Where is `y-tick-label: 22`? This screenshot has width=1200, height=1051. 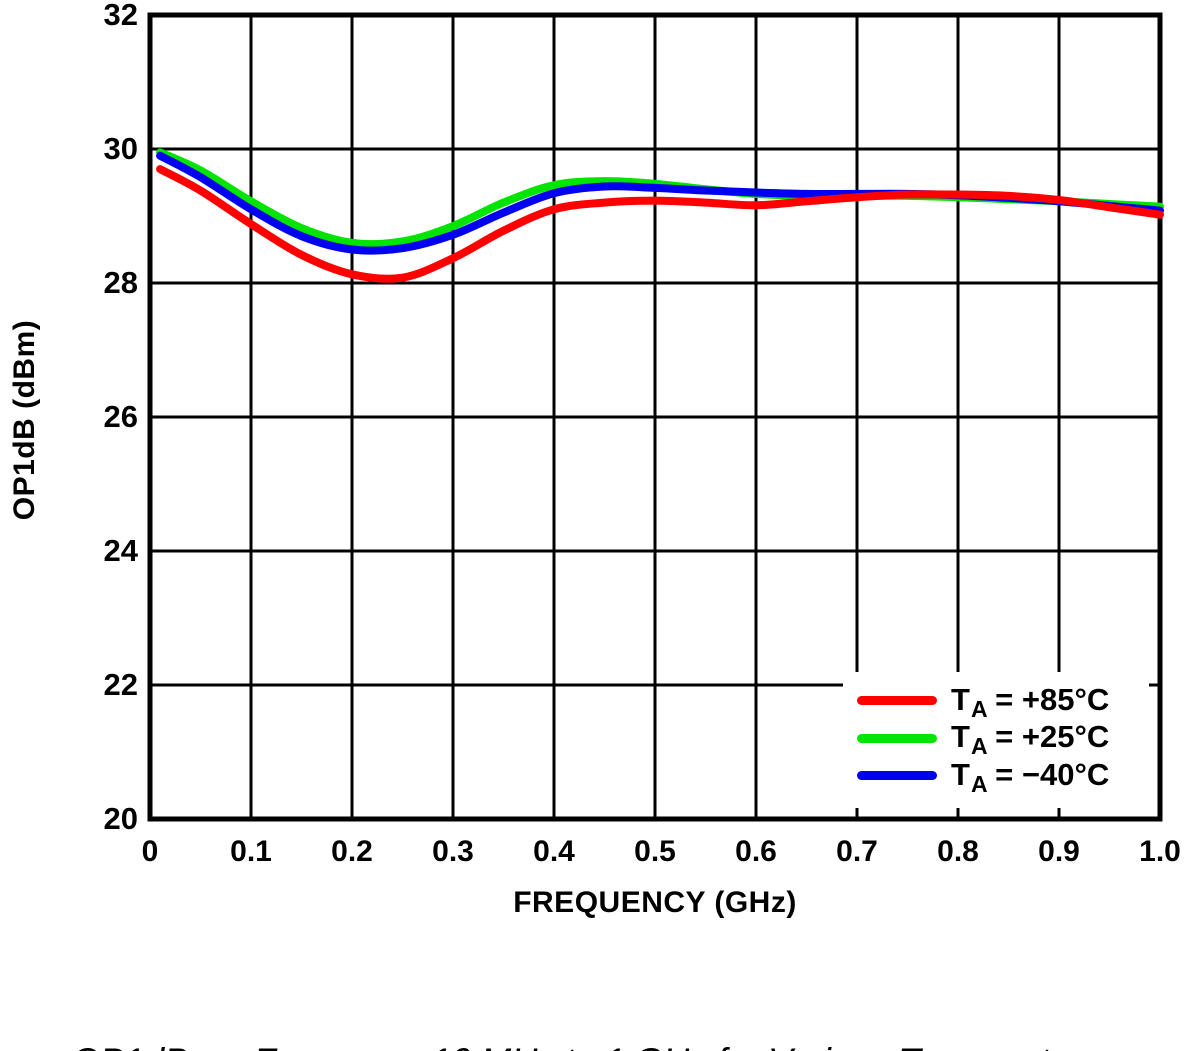 y-tick-label: 22 is located at coordinates (120, 684).